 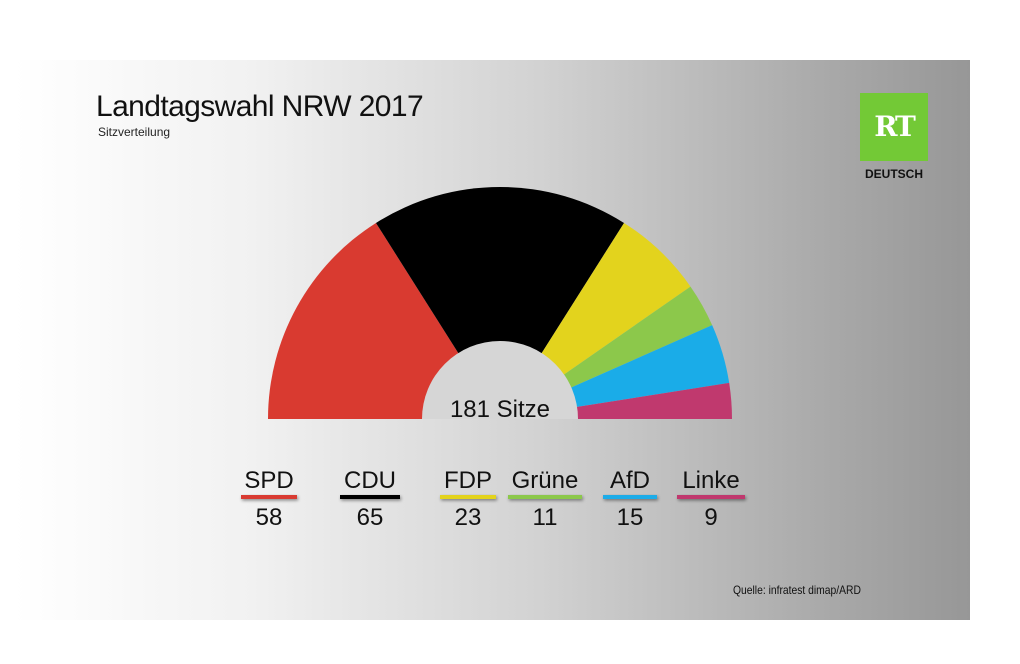 I want to click on legend-label: FDP, so click(x=468, y=480).